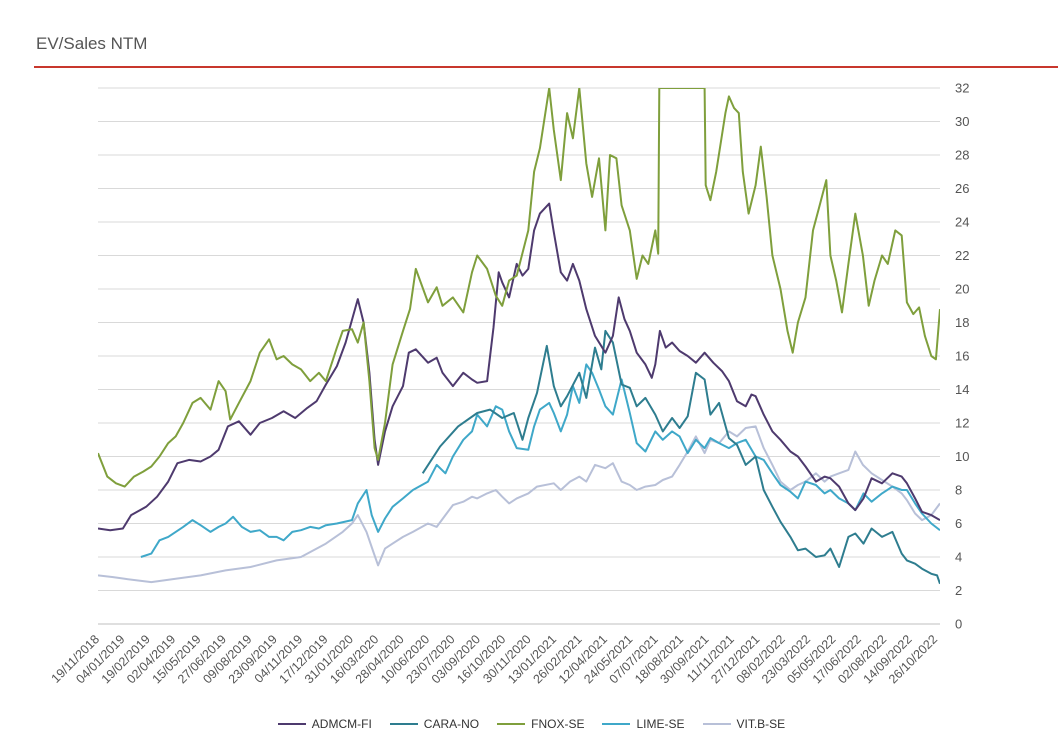 The width and height of the screenshot is (1063, 747). What do you see at coordinates (962, 88) in the screenshot?
I see `y-tick-label: 32` at bounding box center [962, 88].